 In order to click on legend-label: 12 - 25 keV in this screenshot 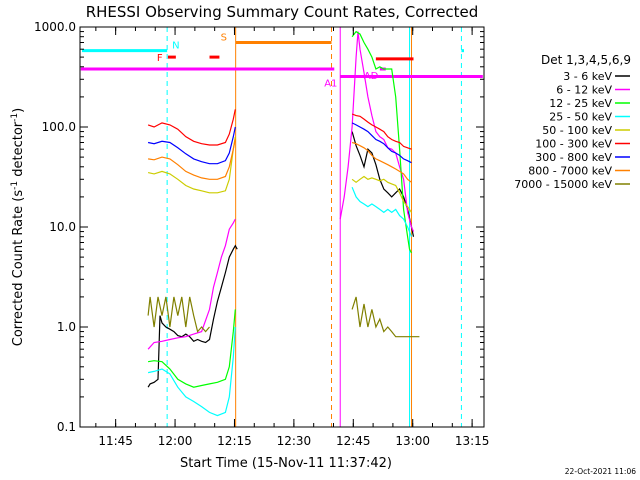, I will do `click(580, 103)`.